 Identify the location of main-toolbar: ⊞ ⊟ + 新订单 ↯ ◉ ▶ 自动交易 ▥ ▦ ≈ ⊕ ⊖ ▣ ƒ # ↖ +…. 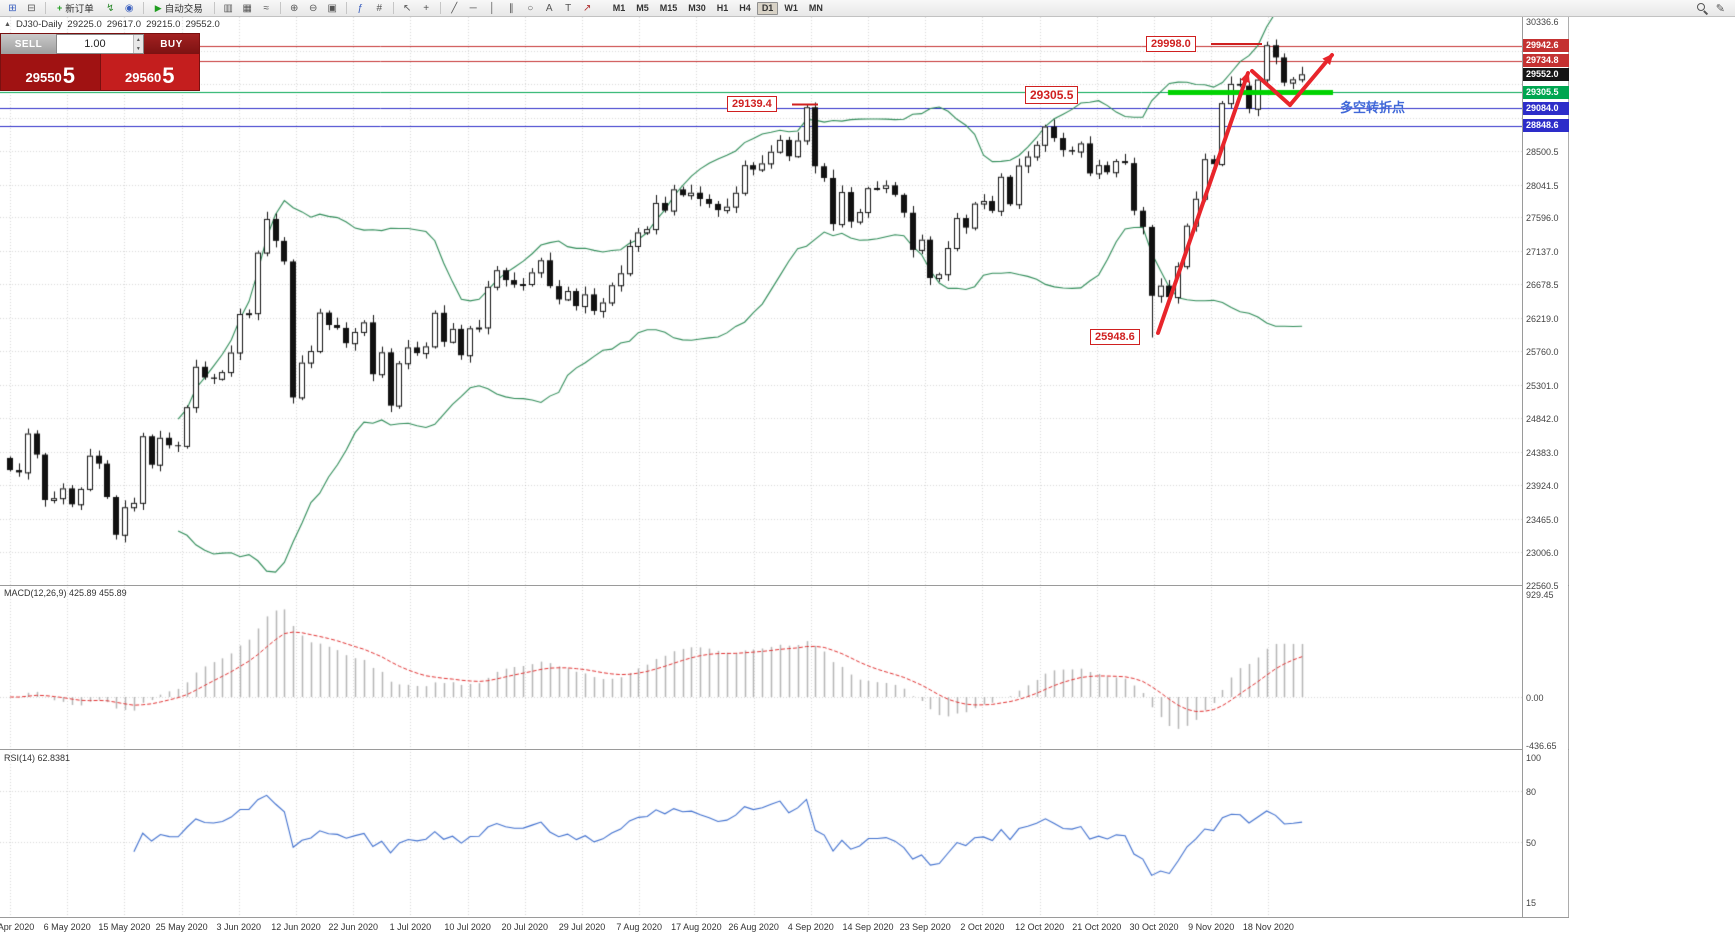
(867, 8).